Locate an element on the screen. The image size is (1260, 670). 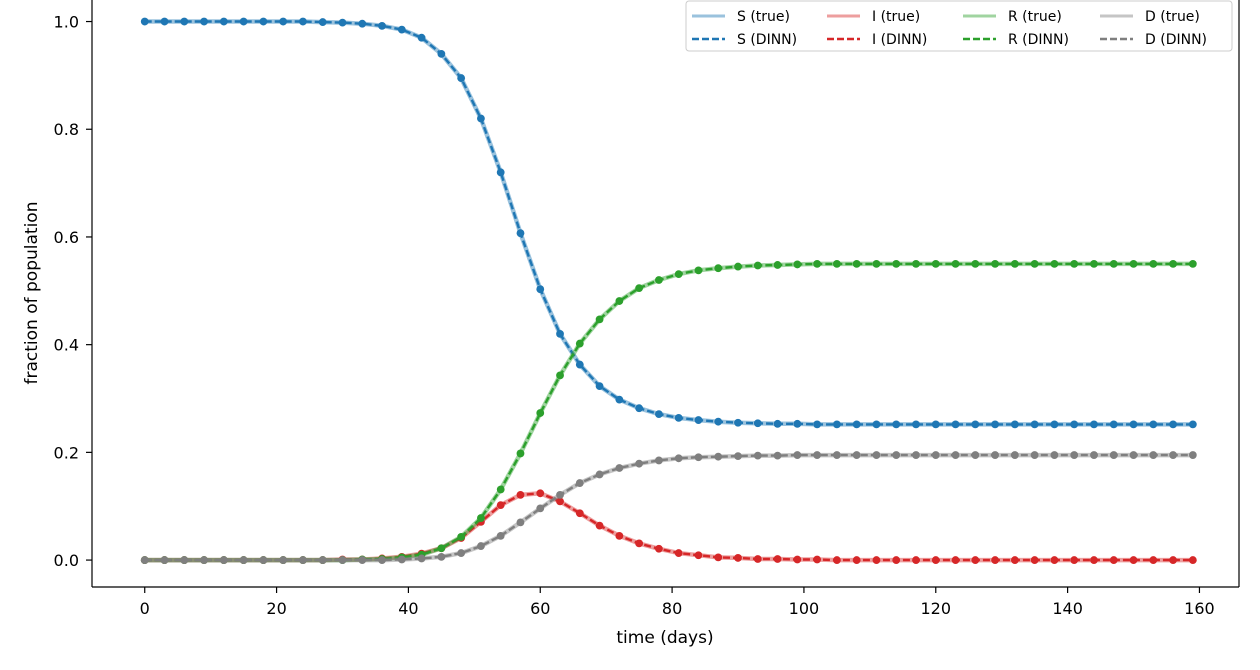
x-tick-label: 100 is located at coordinates (804, 608).